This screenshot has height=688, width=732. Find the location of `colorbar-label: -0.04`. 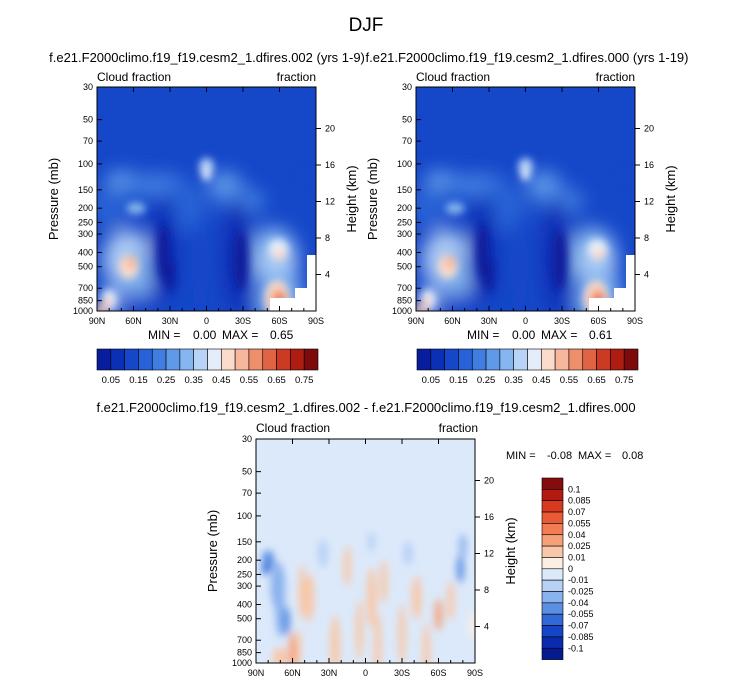

colorbar-label: -0.04 is located at coordinates (578, 603).